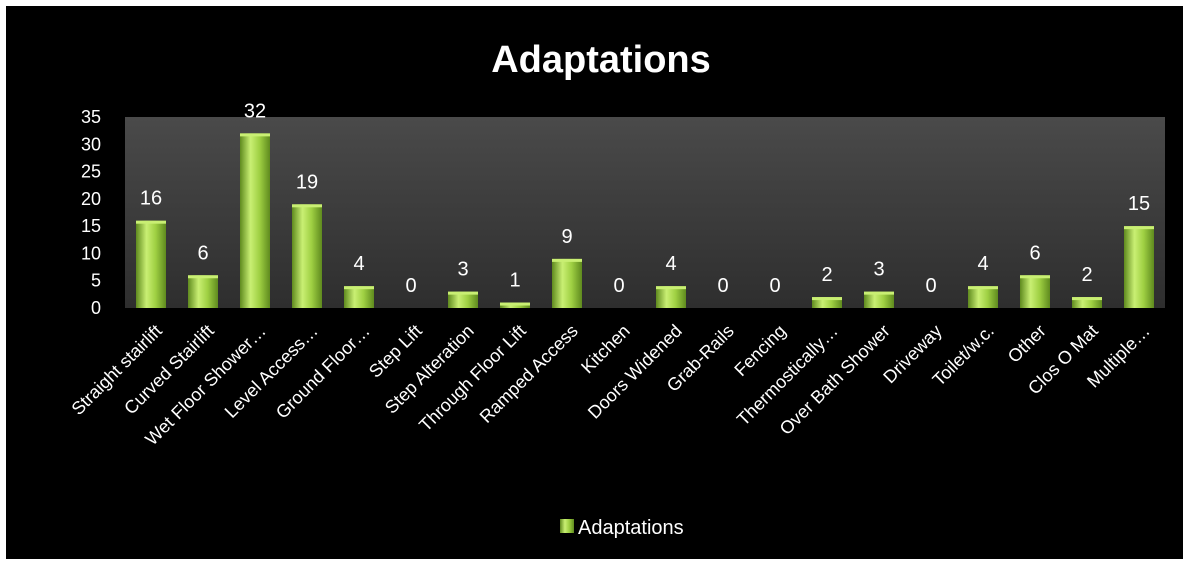 The width and height of the screenshot is (1189, 565). What do you see at coordinates (631, 528) in the screenshot?
I see `legend-label: Adaptations` at bounding box center [631, 528].